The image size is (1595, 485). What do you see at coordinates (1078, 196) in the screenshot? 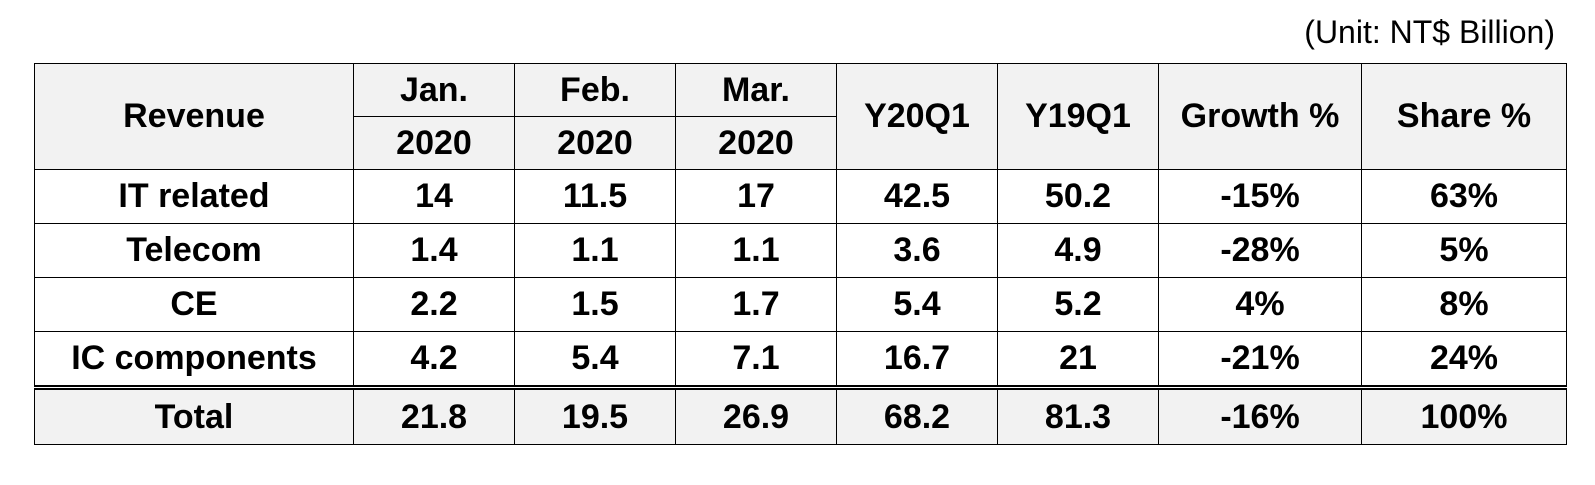
I see `cell-y19q1: 50.2` at bounding box center [1078, 196].